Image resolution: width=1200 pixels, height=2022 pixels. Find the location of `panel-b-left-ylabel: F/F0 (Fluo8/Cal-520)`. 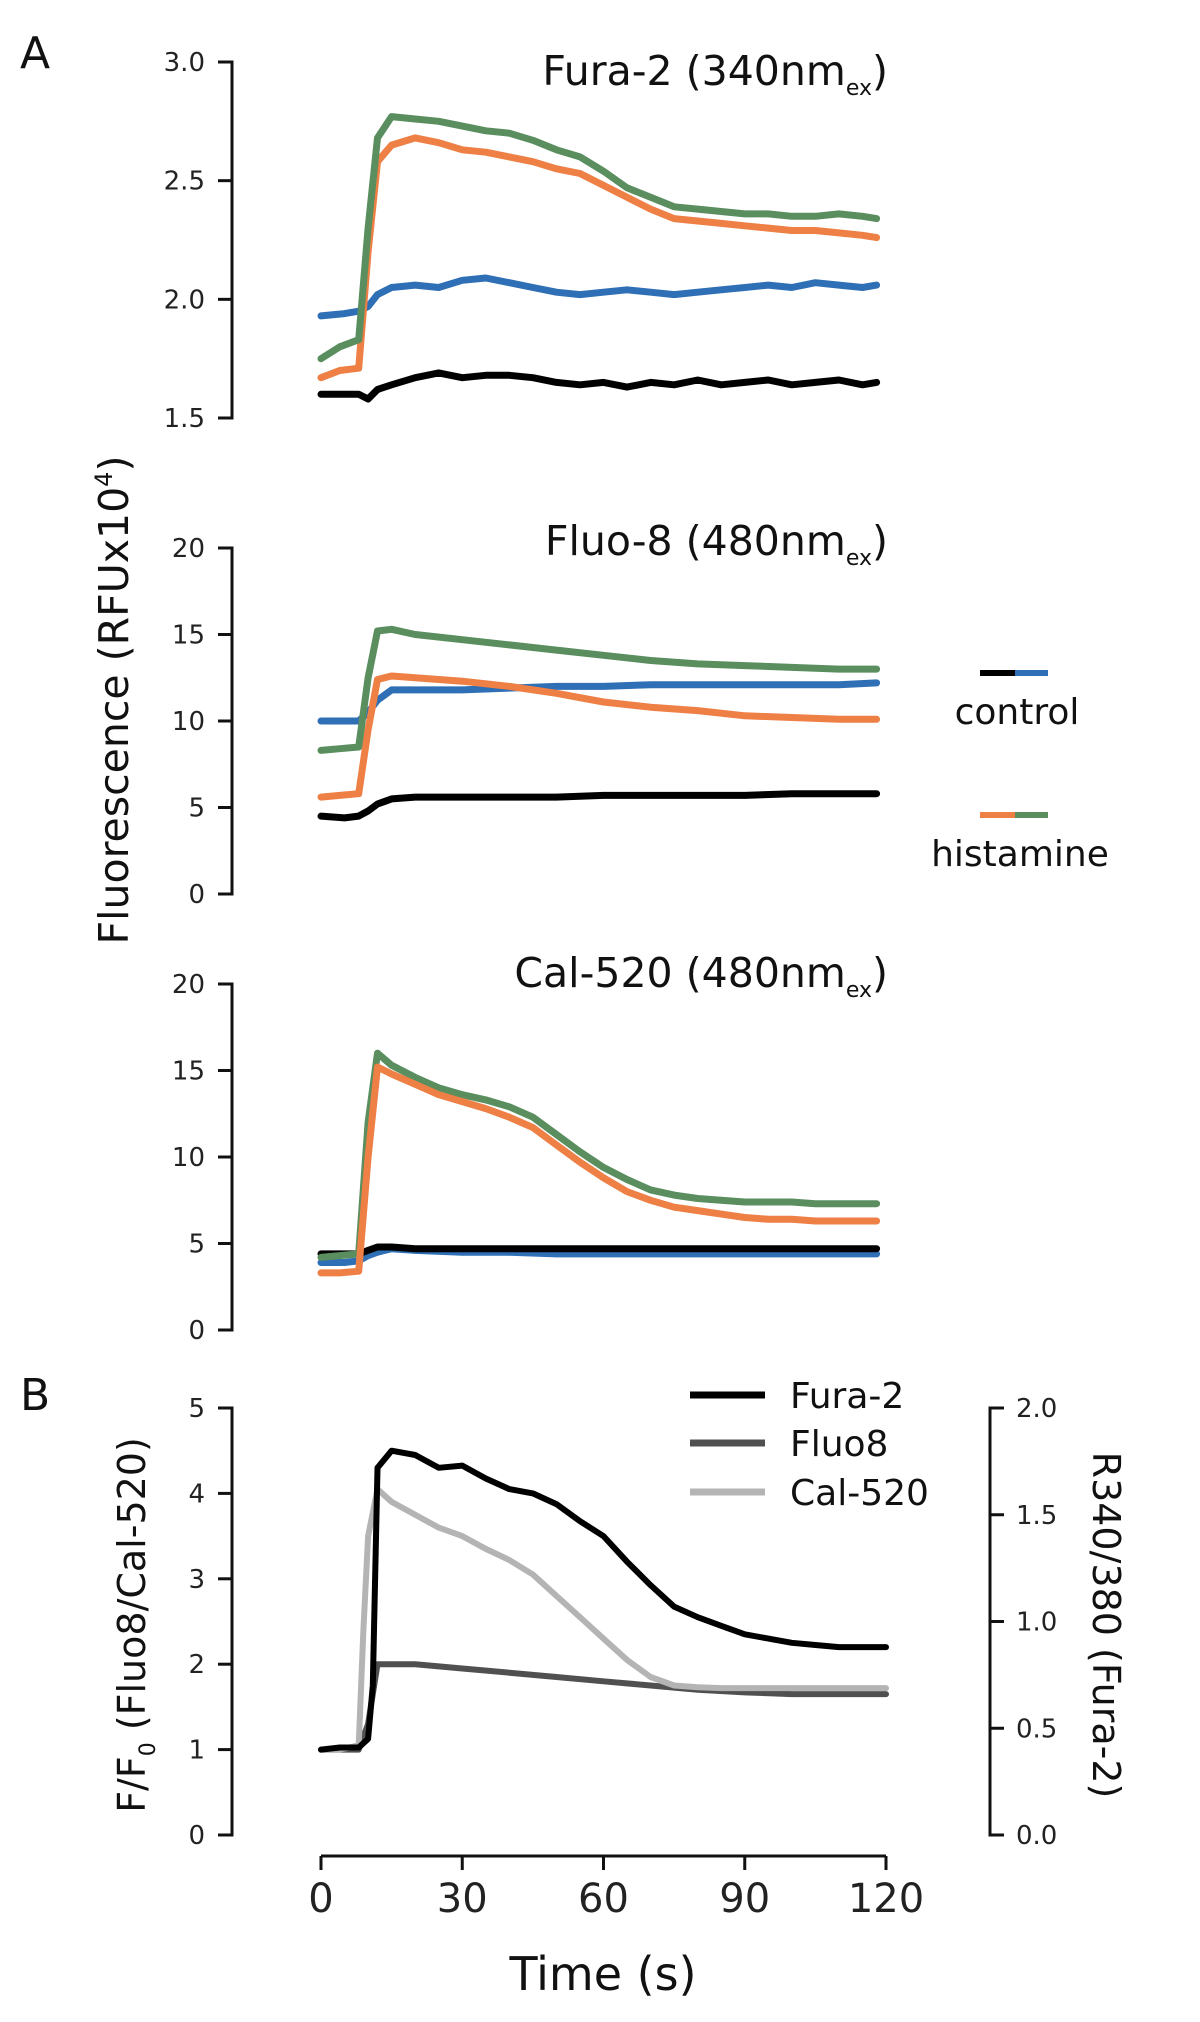

panel-b-left-ylabel: F/F0 (Fluo8/Cal-520) is located at coordinates (135, 1625).